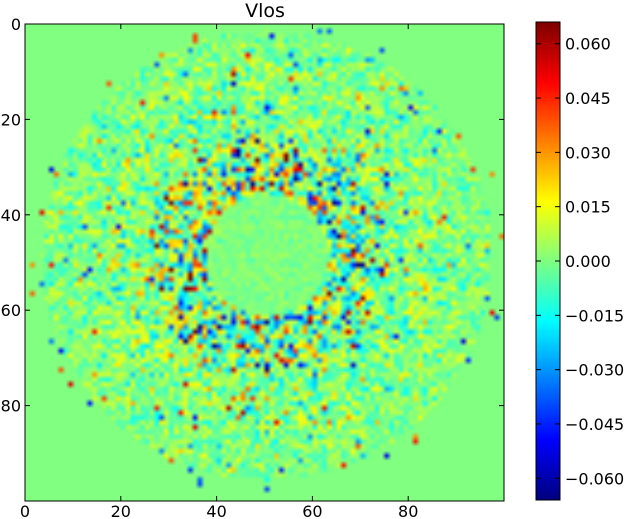 This screenshot has width=624, height=519. What do you see at coordinates (594, 370) in the screenshot?
I see `colorbar-tick-label: −0.030` at bounding box center [594, 370].